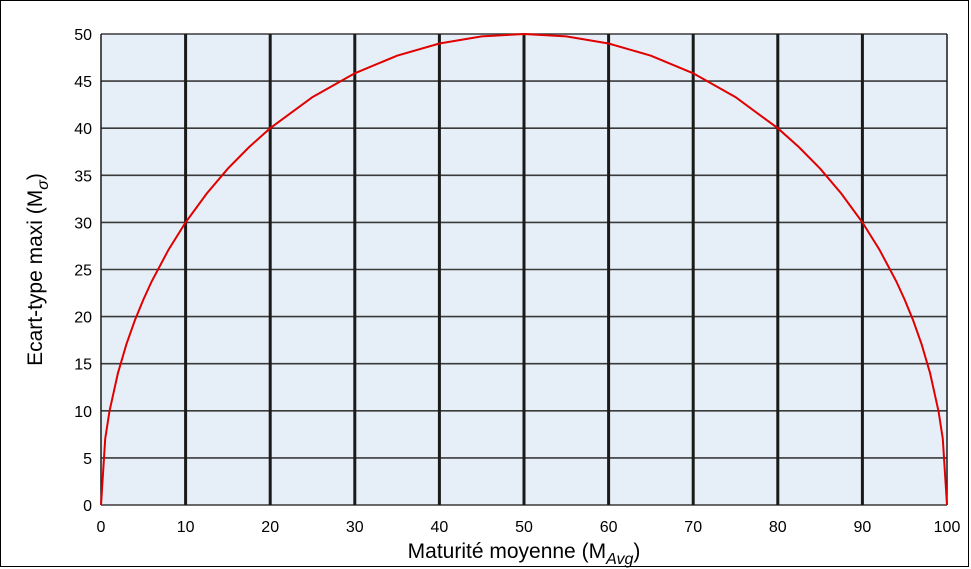 The image size is (971, 569). Describe the element at coordinates (270, 527) in the screenshot. I see `x-tick-label: 20` at that location.